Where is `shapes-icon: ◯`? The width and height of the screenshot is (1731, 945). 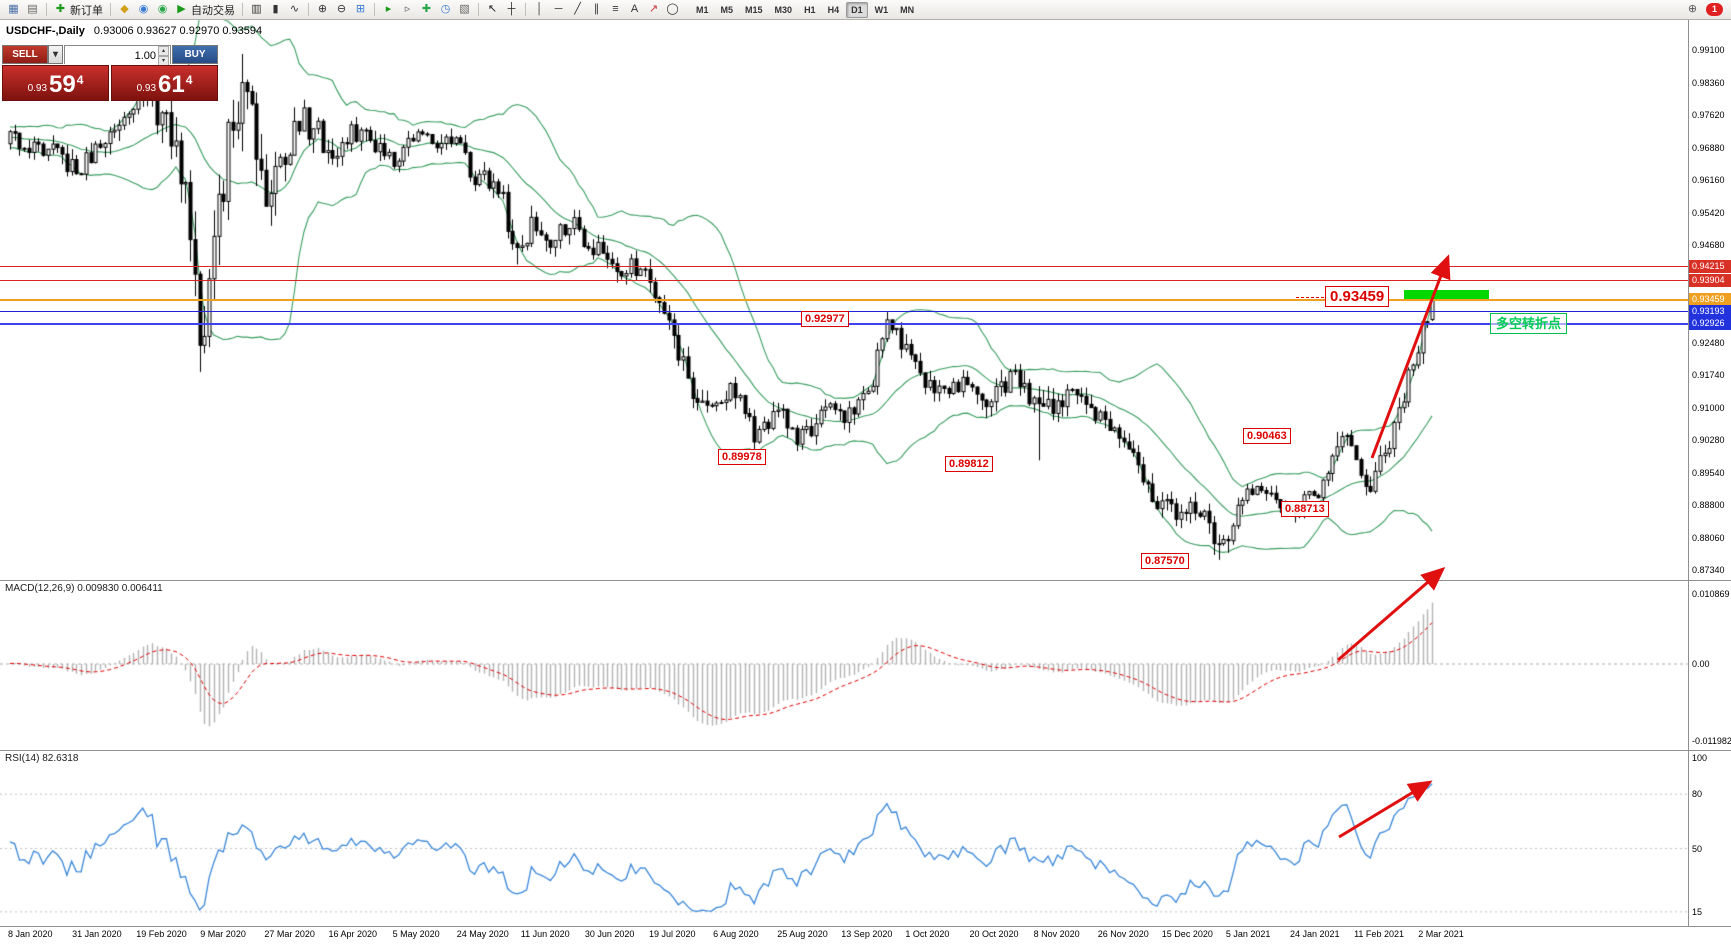
shapes-icon: ◯ is located at coordinates (672, 8).